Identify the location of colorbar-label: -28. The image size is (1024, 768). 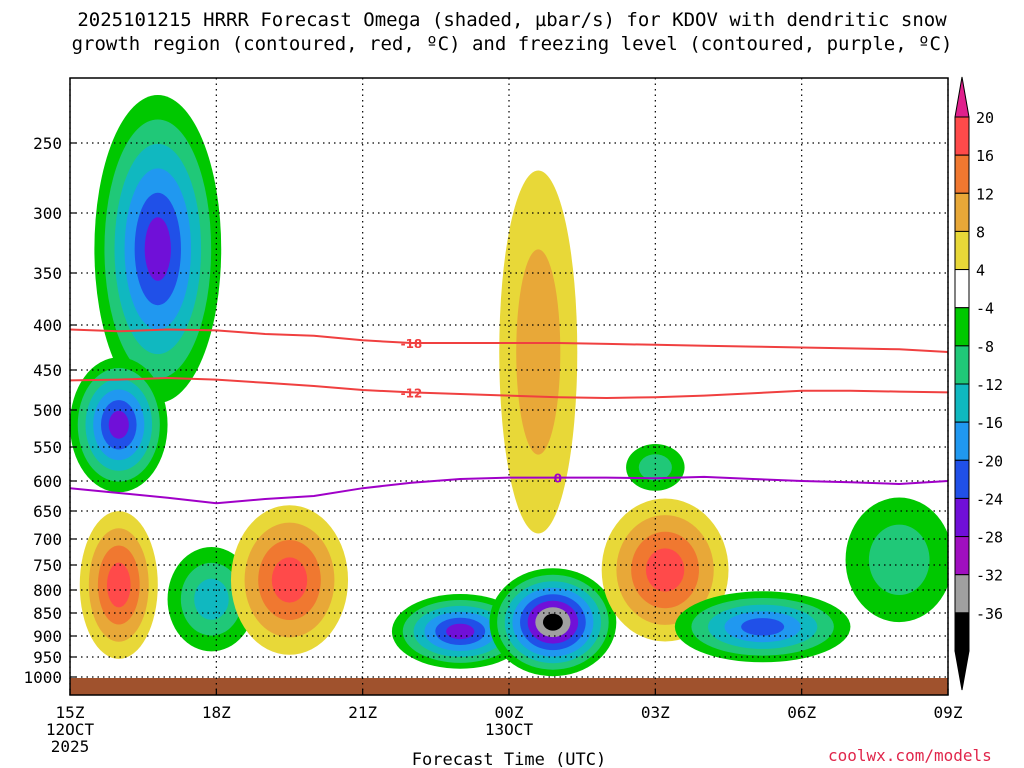
(989, 538).